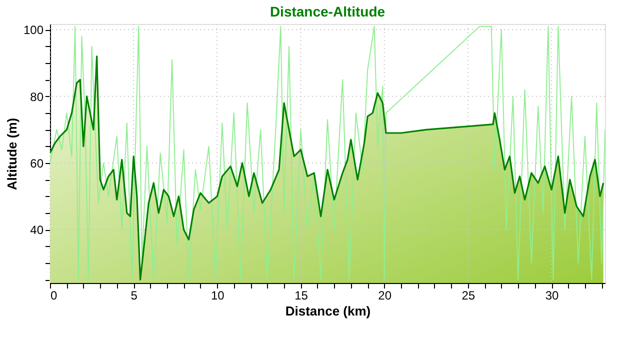 Image resolution: width=640 pixels, height=350 pixels. Describe the element at coordinates (469, 295) in the screenshot. I see `x-tick-label: 25` at that location.